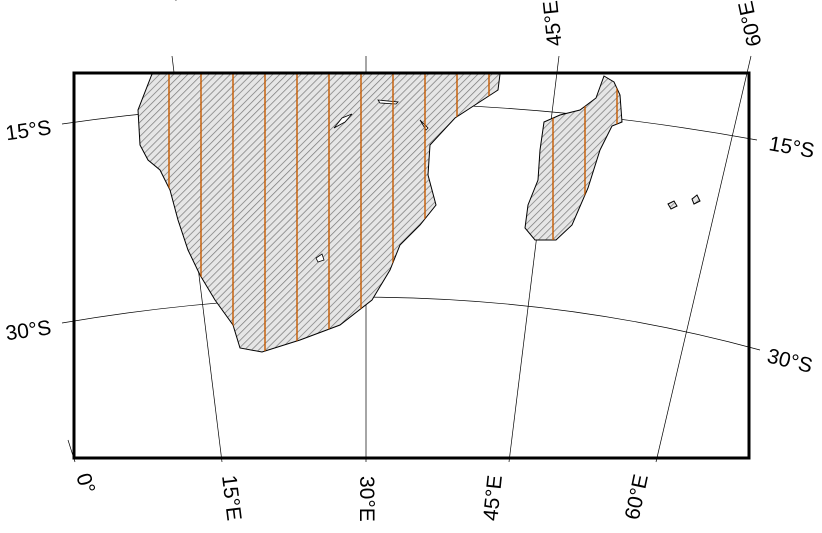 The width and height of the screenshot is (822, 533). I want to click on lon-label-bottom-45e: 45°E, so click(493, 498).